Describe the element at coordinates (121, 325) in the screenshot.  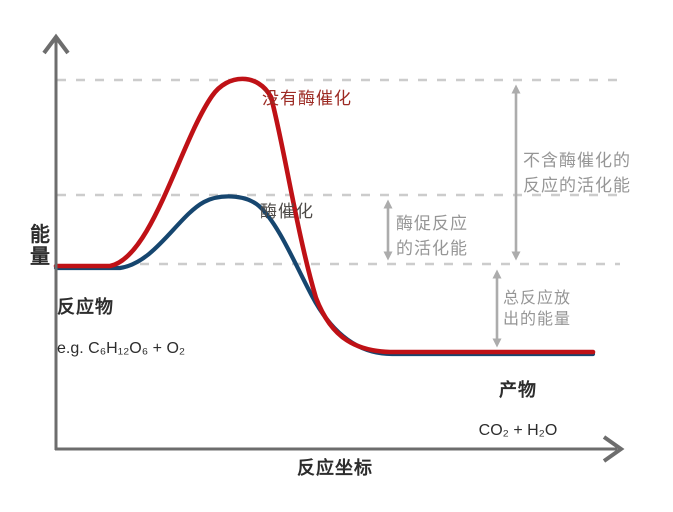
I see `reactants-label-block: 反应物 e.g. C₆H₁₂O₆ + O₂` at that location.